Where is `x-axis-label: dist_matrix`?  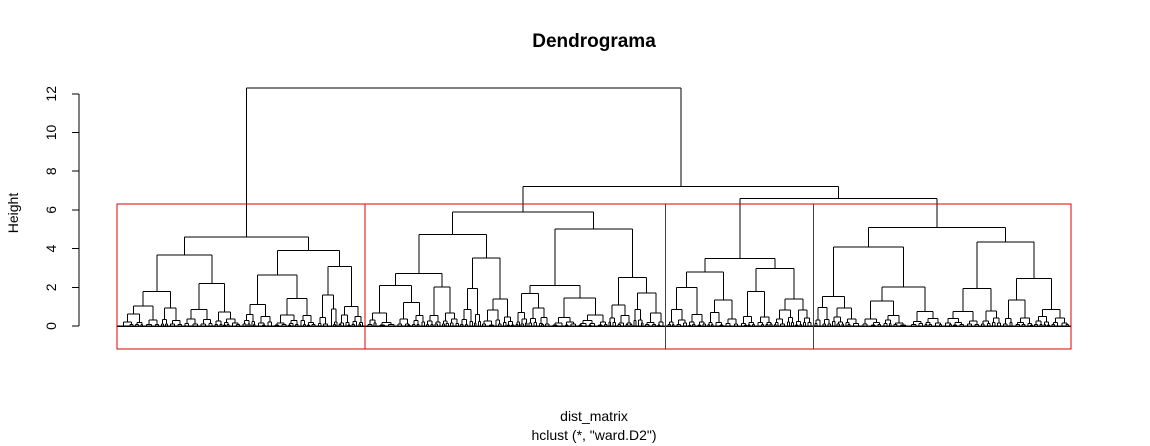 x-axis-label: dist_matrix is located at coordinates (594, 416).